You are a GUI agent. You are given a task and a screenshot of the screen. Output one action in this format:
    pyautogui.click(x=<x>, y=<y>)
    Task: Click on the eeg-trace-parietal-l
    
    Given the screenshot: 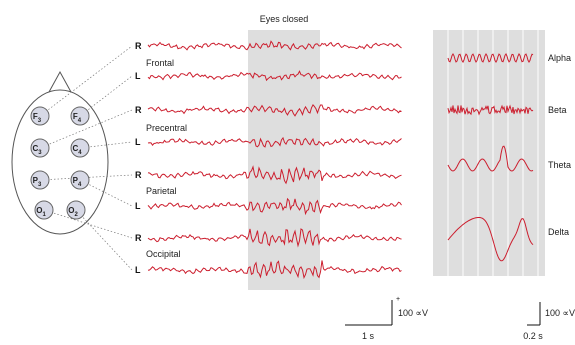 What is the action you would take?
    pyautogui.click(x=274, y=206)
    